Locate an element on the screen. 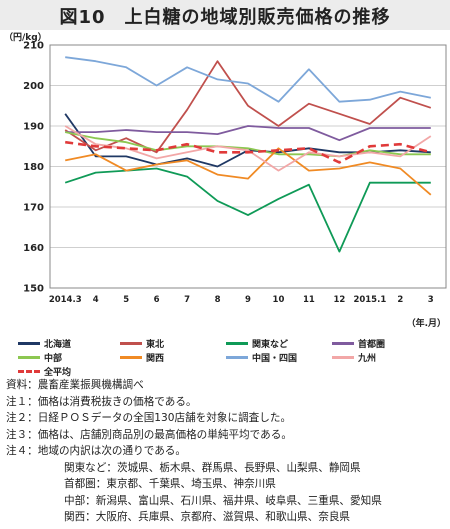 The image size is (450, 529). x-tick-label: 2015.1 is located at coordinates (369, 300).